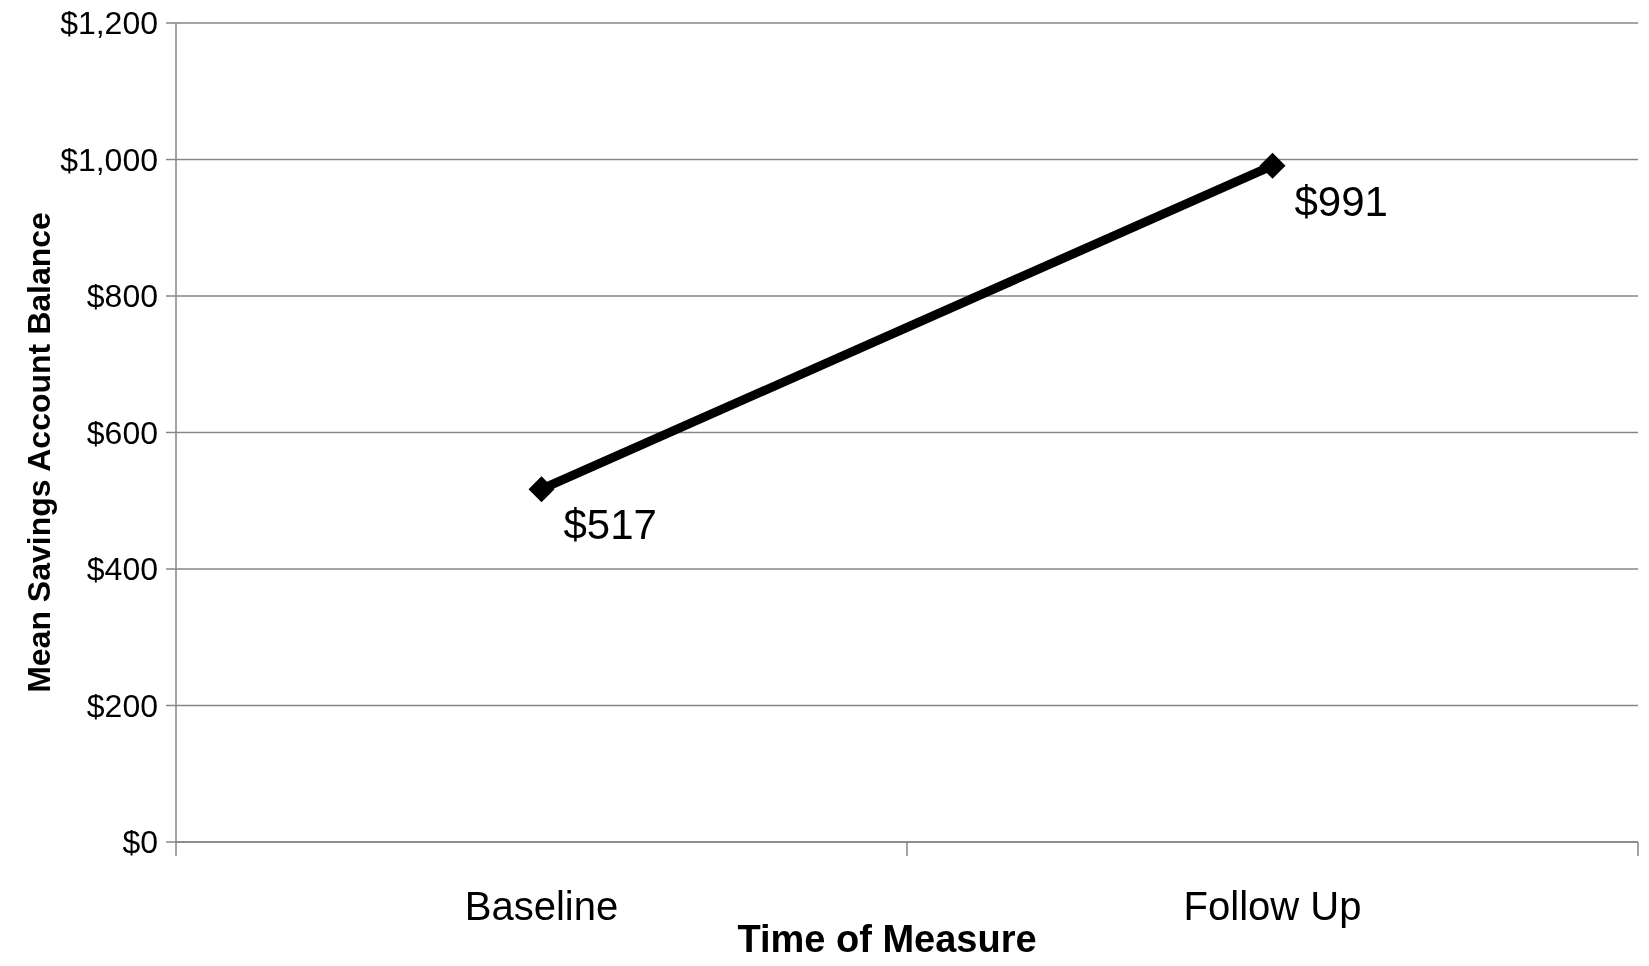 This screenshot has height=966, width=1649. What do you see at coordinates (122, 569) in the screenshot?
I see `y-tick-label: $400` at bounding box center [122, 569].